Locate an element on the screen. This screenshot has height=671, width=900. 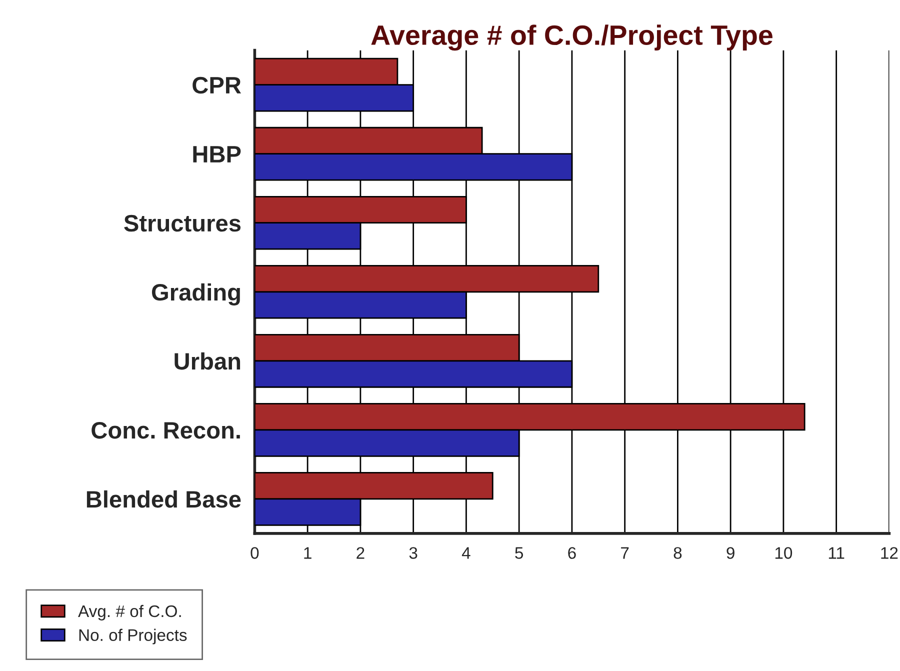
y-tick-label: HBP is located at coordinates (217, 154).